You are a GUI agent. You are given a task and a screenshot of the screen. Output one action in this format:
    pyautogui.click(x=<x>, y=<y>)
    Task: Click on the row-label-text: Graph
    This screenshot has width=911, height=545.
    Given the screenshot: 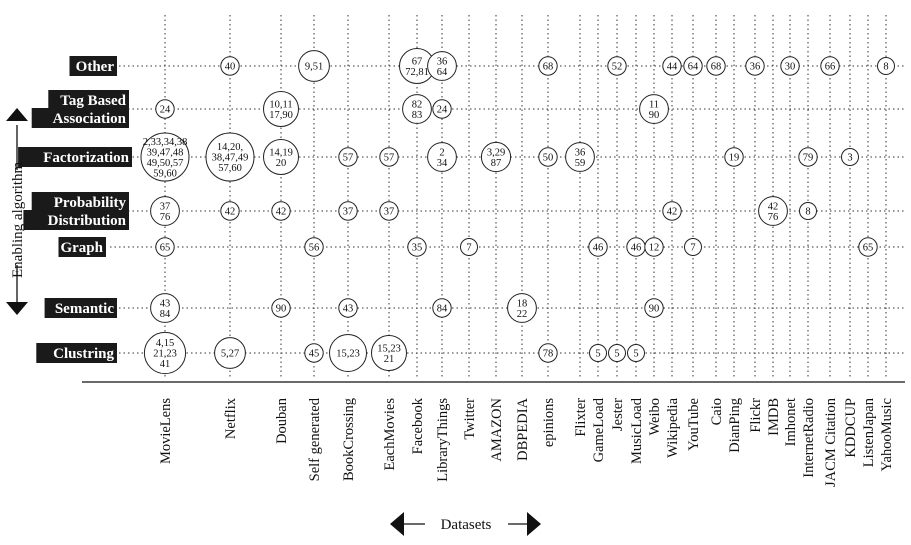 What is the action you would take?
    pyautogui.click(x=81, y=248)
    